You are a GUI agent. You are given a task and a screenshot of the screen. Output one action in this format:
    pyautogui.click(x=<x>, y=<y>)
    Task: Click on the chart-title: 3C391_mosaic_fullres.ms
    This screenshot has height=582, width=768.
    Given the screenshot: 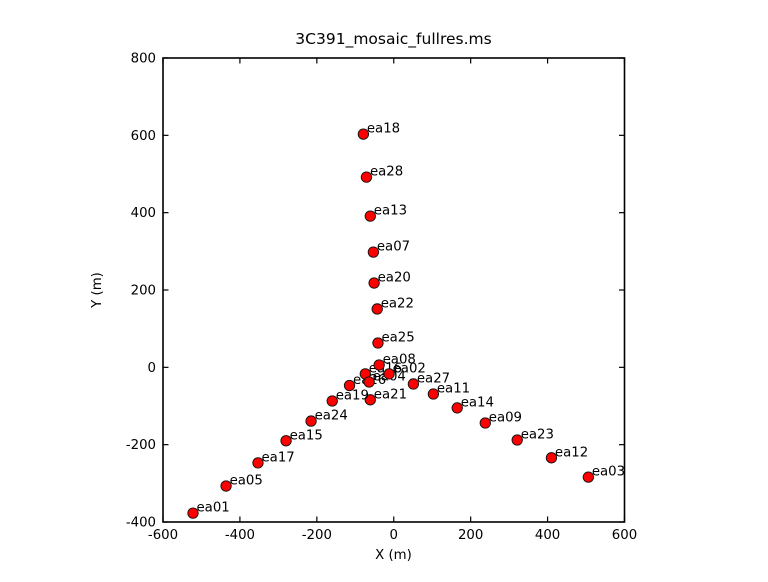 What is the action you would take?
    pyautogui.click(x=393, y=39)
    